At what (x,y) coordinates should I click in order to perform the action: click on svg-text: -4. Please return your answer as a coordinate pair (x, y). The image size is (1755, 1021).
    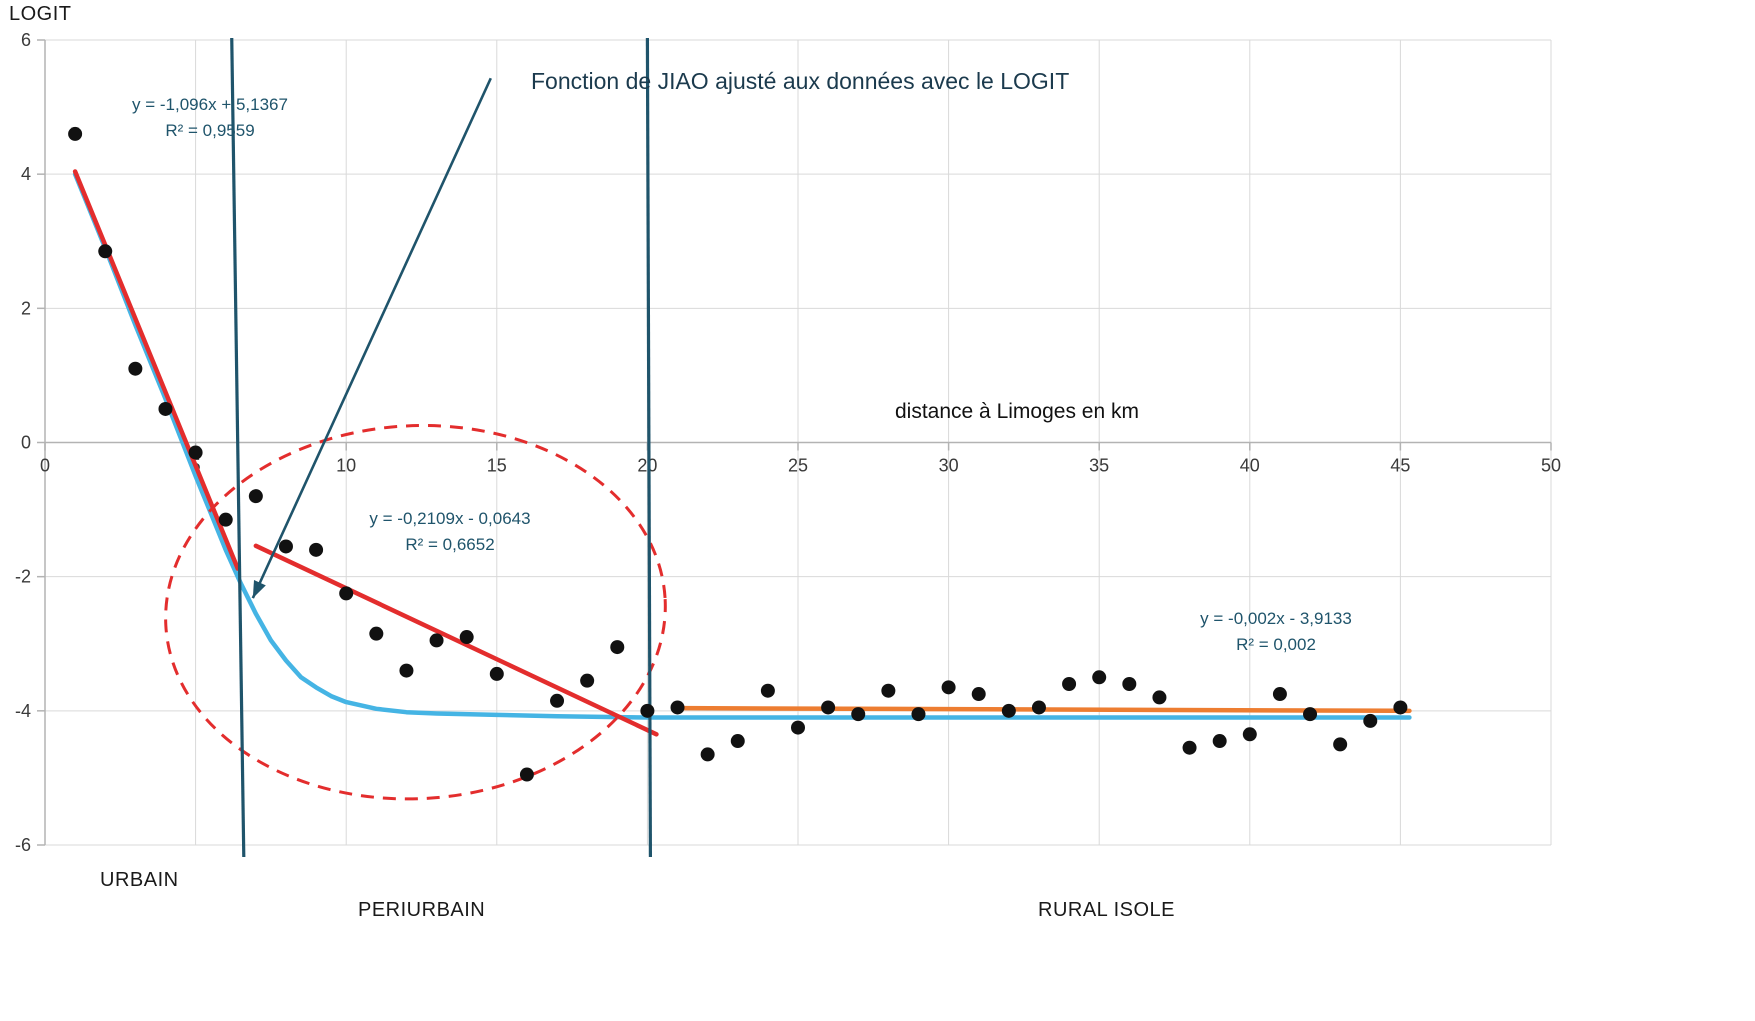
    Looking at the image, I should click on (23, 711).